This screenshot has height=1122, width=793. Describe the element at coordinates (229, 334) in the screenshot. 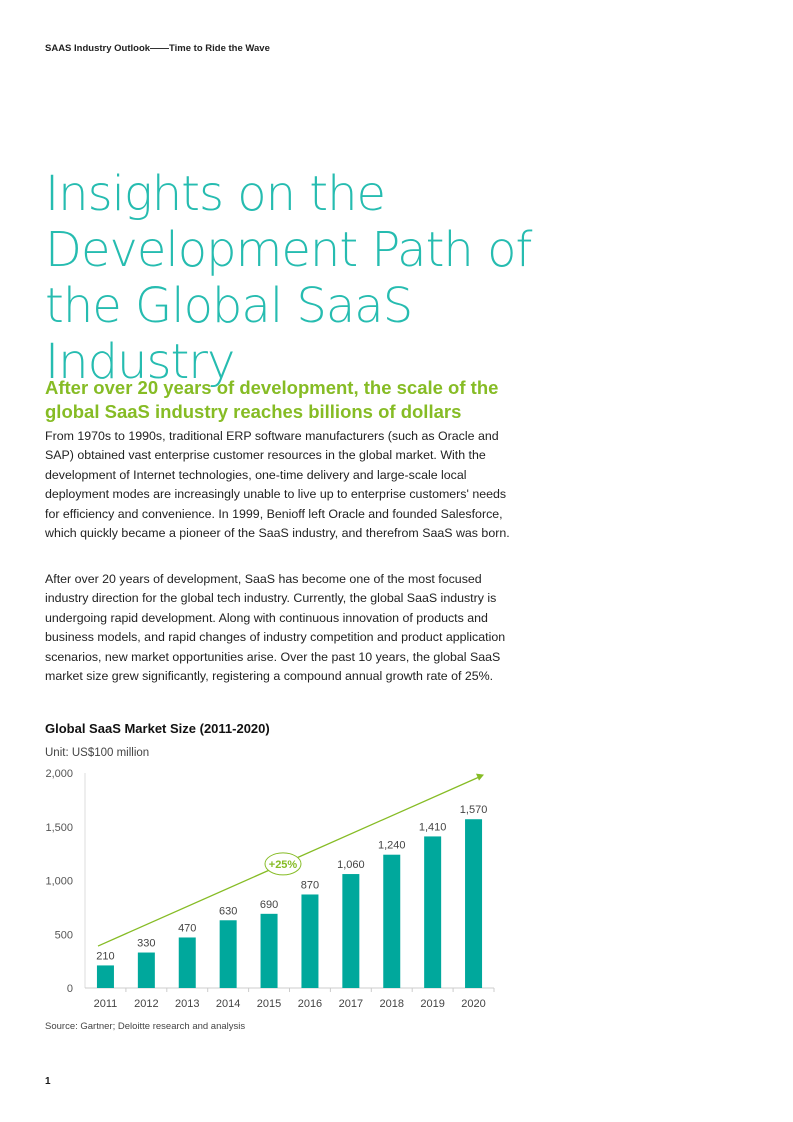

I see `title-line: the Global SaaS Industry` at that location.